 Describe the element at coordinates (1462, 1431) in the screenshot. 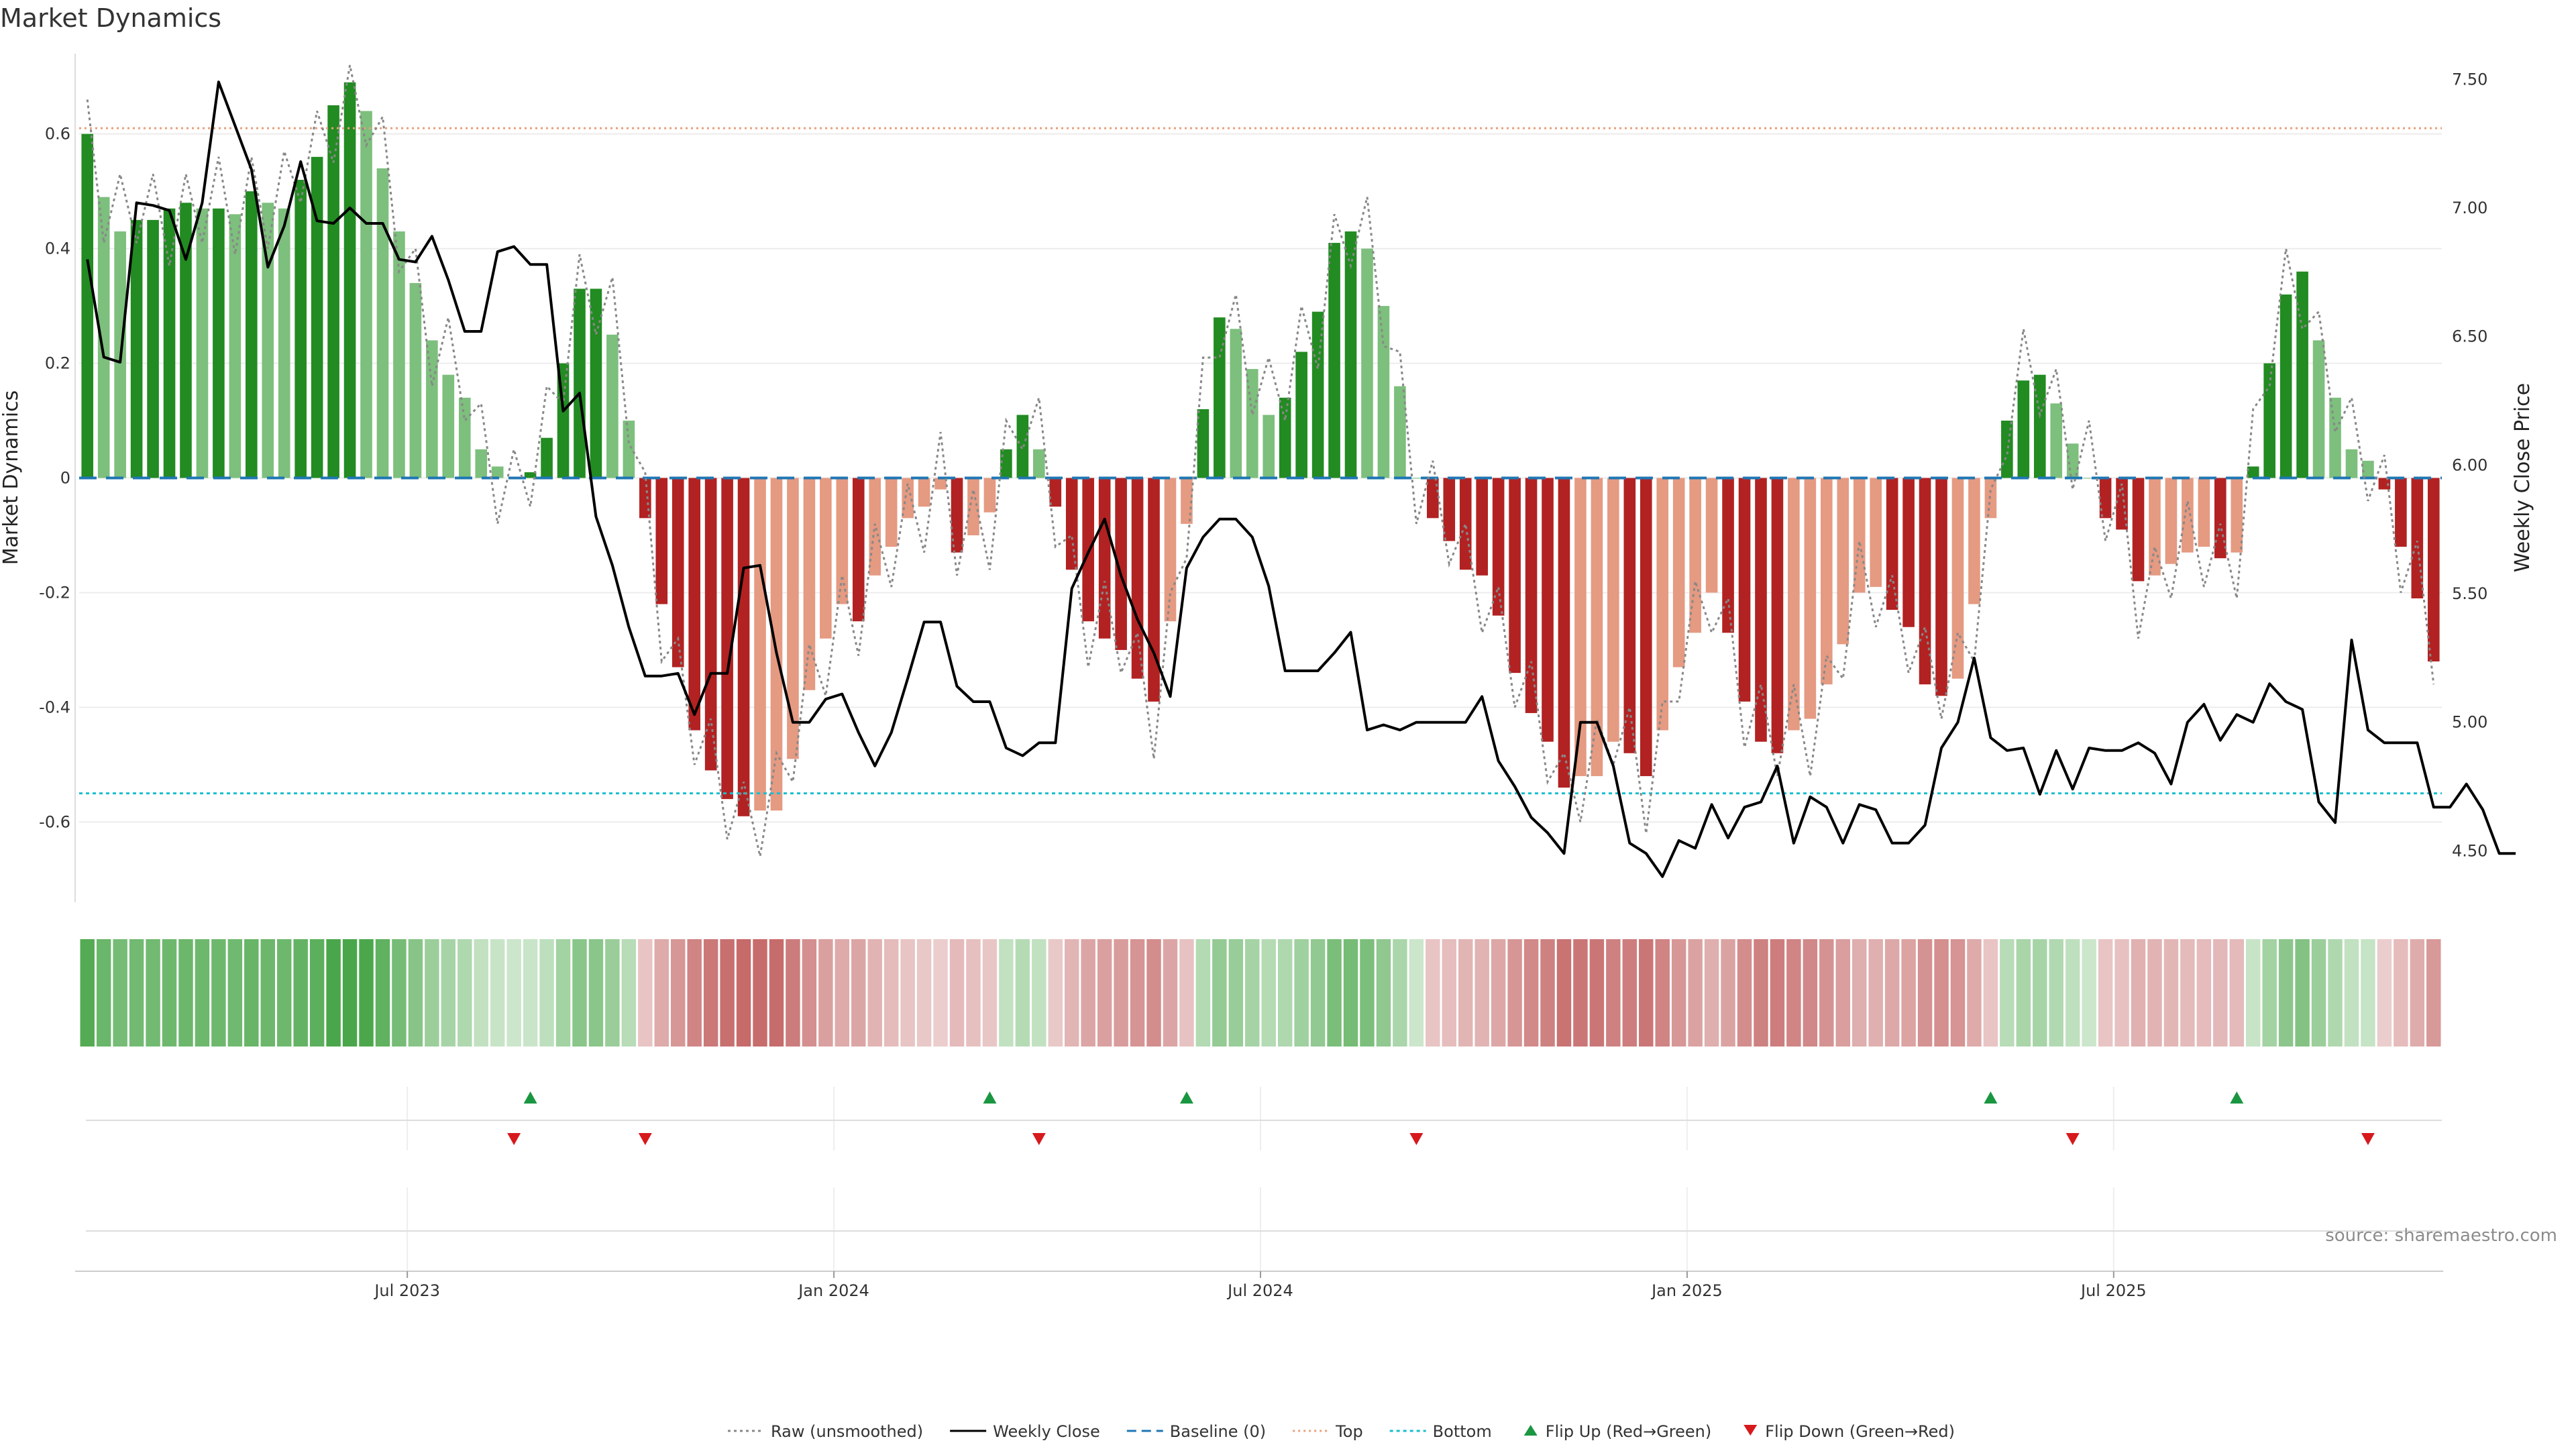

I see `legend-label: Bottom` at that location.